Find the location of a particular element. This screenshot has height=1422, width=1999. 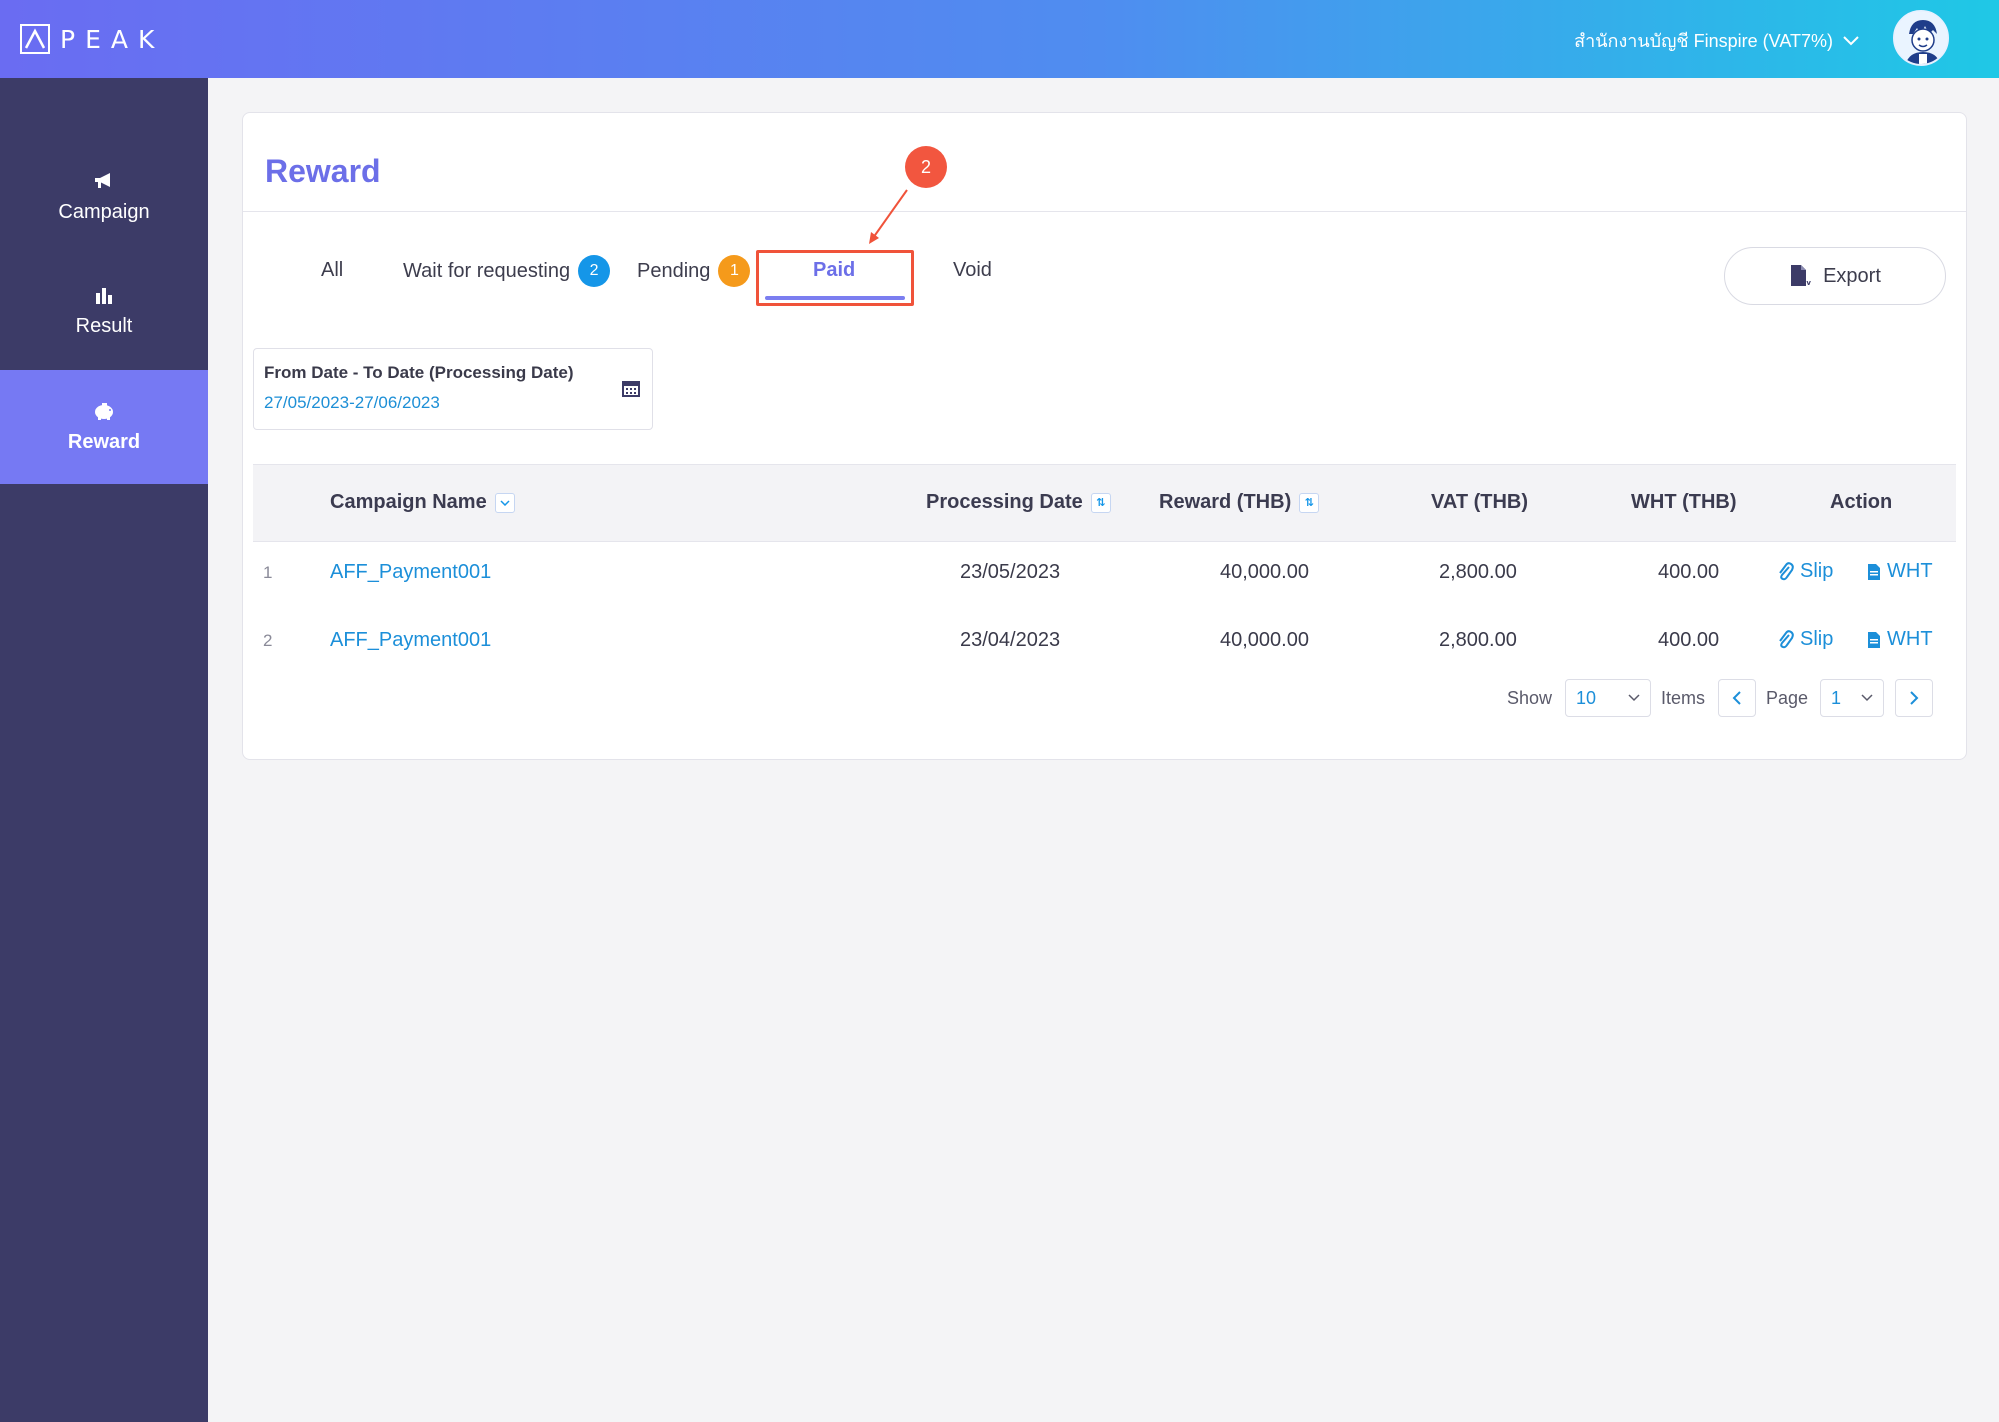

csv-file-icon: csv is located at coordinates (1801, 276).